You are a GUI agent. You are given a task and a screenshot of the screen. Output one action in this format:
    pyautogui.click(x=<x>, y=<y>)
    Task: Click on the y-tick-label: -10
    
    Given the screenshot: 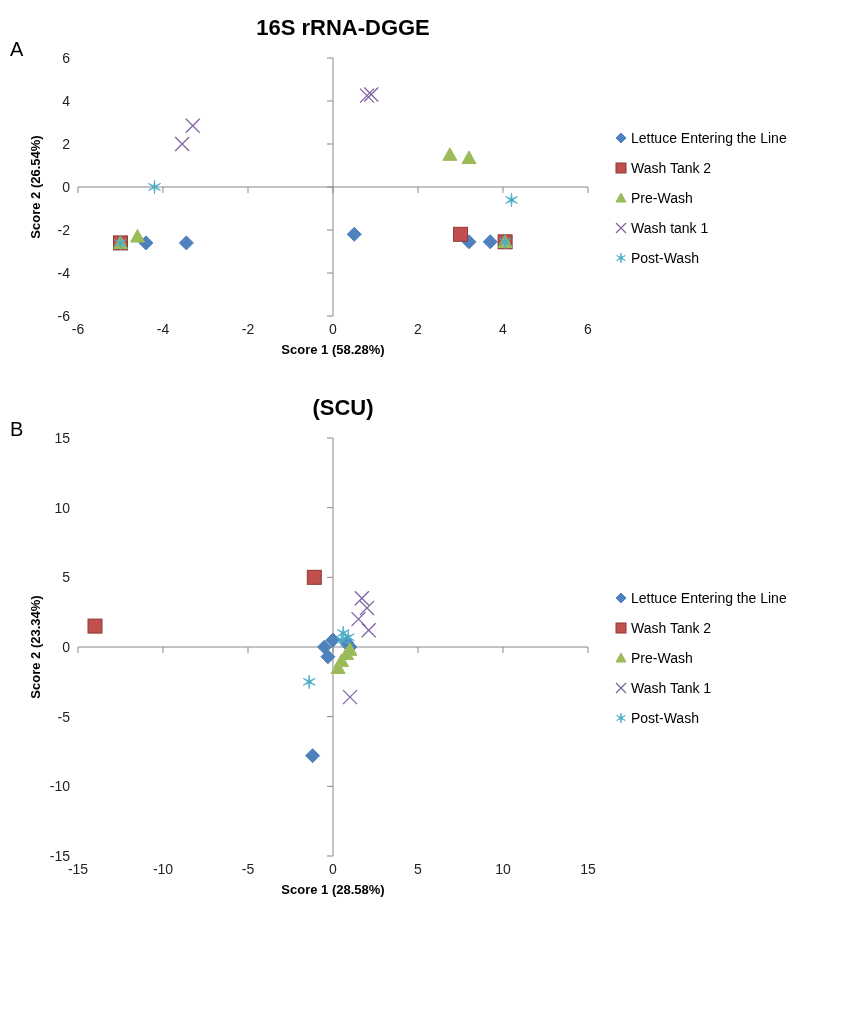 What is the action you would take?
    pyautogui.click(x=60, y=786)
    